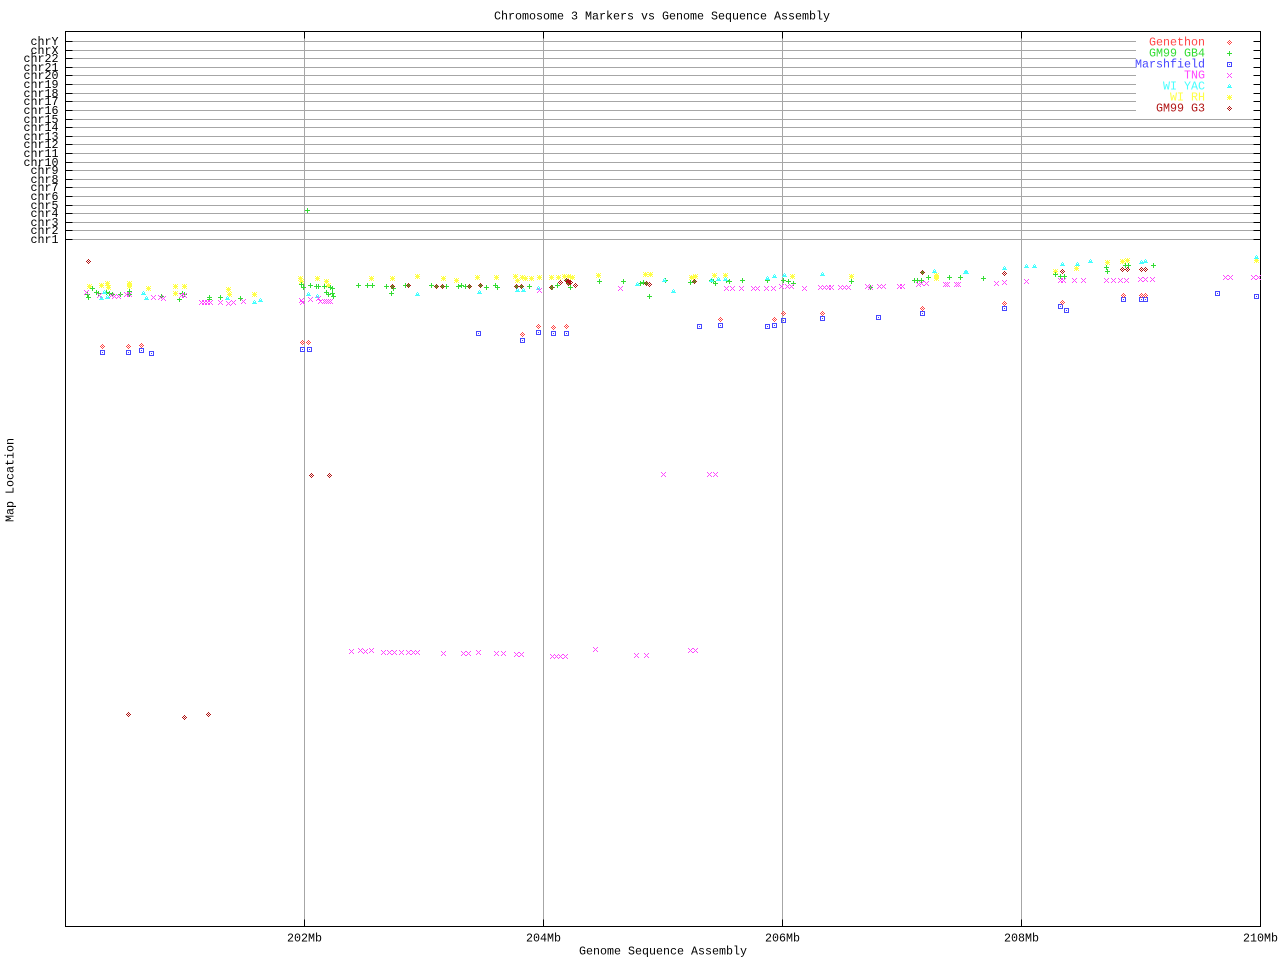 Image resolution: width=1280 pixels, height=965 pixels. Describe the element at coordinates (1021, 939) in the screenshot. I see `svg-text: 208Mb` at that location.